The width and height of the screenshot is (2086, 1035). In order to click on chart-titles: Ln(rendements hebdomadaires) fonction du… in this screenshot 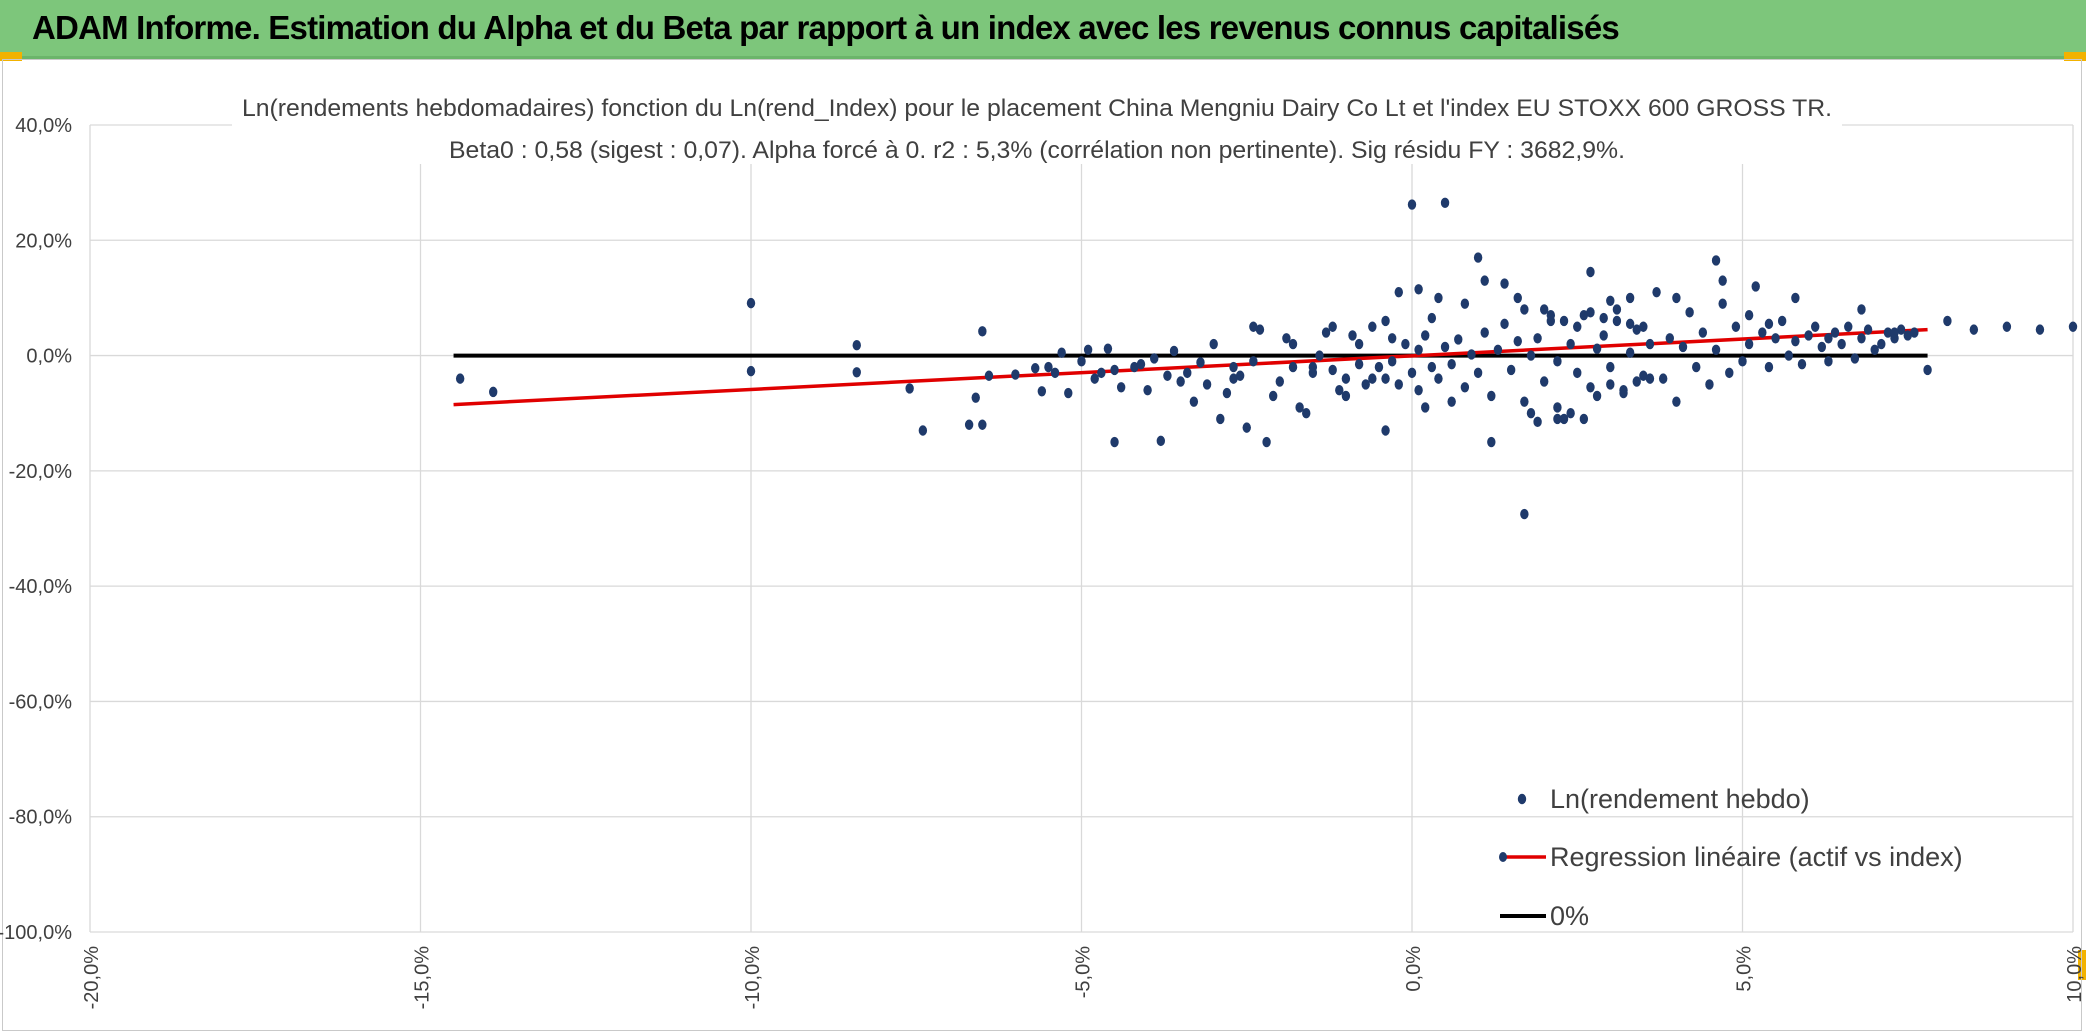, I will do `click(1037, 124)`.